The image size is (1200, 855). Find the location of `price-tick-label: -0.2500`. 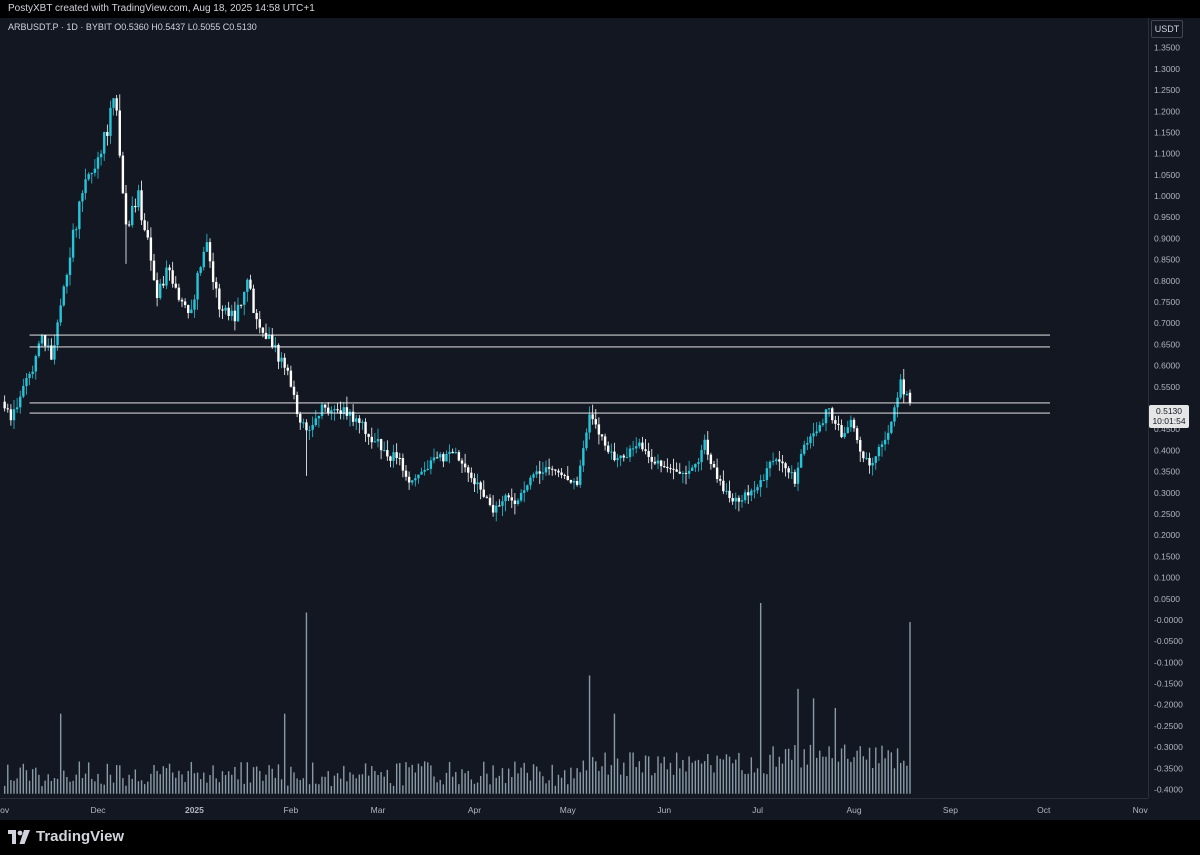

price-tick-label: -0.2500 is located at coordinates (1168, 726).